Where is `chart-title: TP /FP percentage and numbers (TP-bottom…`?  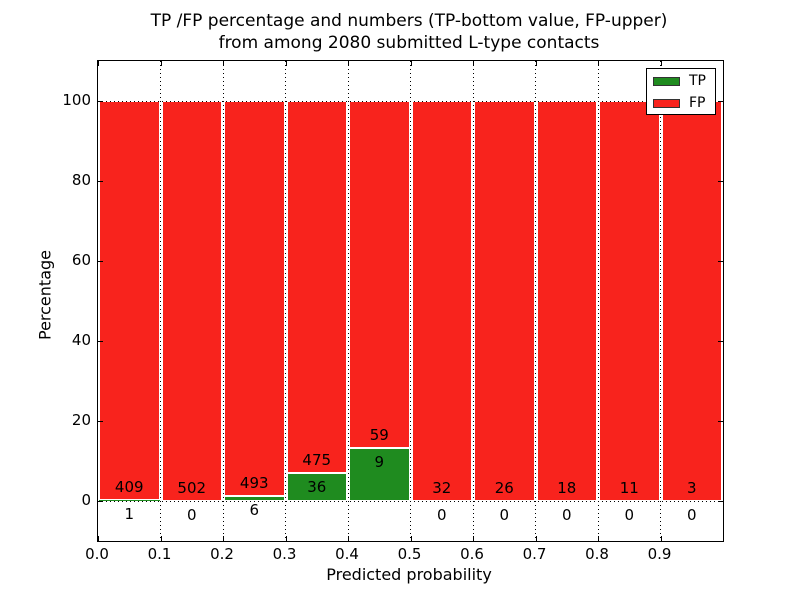
chart-title: TP /FP percentage and numbers (TP-bottom… is located at coordinates (404, 32).